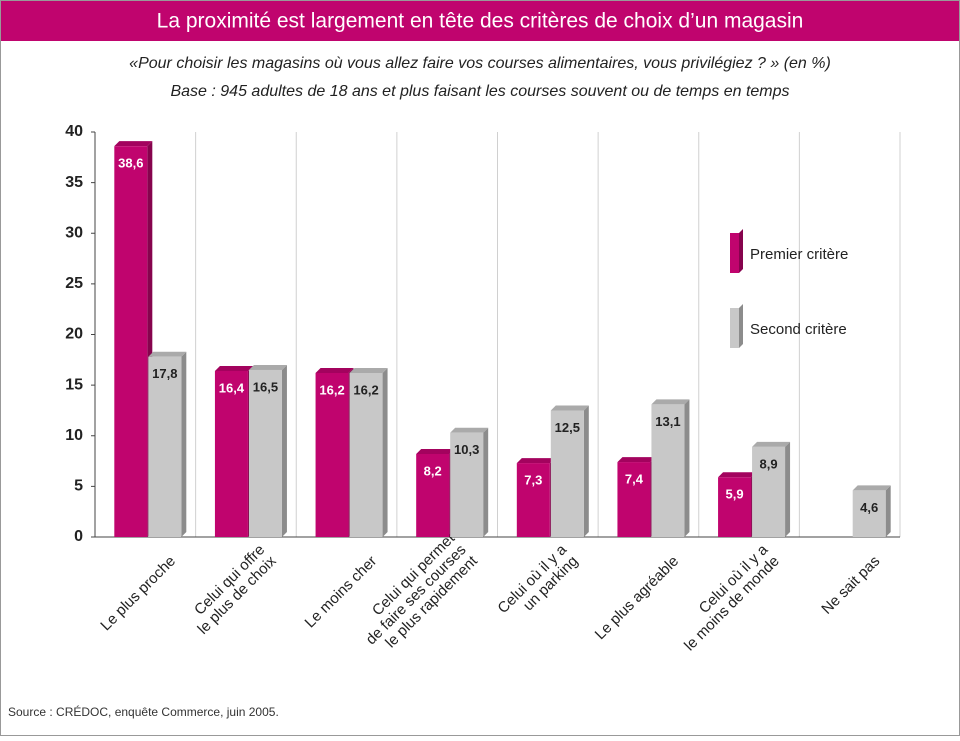 The height and width of the screenshot is (741, 960). I want to click on value-label: 13,1, so click(667, 421).